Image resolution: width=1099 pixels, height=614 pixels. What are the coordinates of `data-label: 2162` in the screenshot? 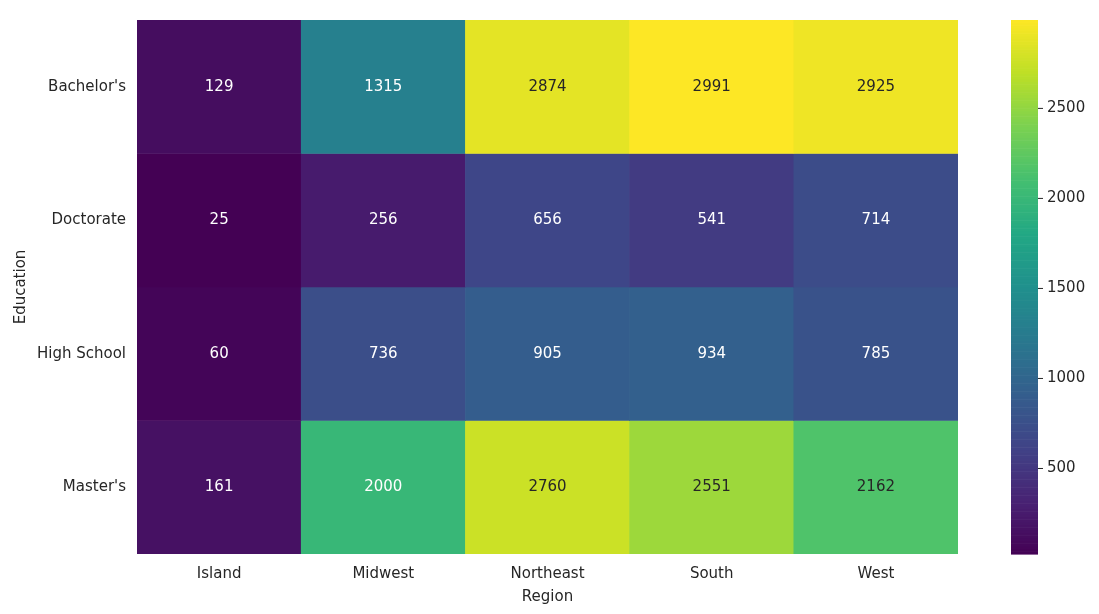 It's located at (875, 486).